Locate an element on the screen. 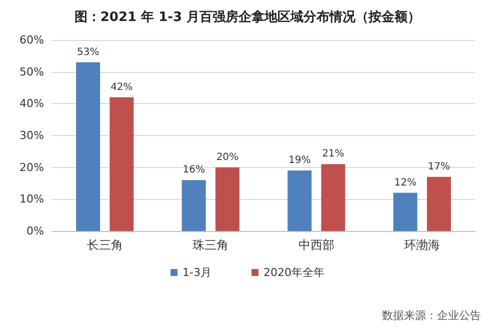 The image size is (495, 329). y-tick-label: 10% is located at coordinates (32, 199).